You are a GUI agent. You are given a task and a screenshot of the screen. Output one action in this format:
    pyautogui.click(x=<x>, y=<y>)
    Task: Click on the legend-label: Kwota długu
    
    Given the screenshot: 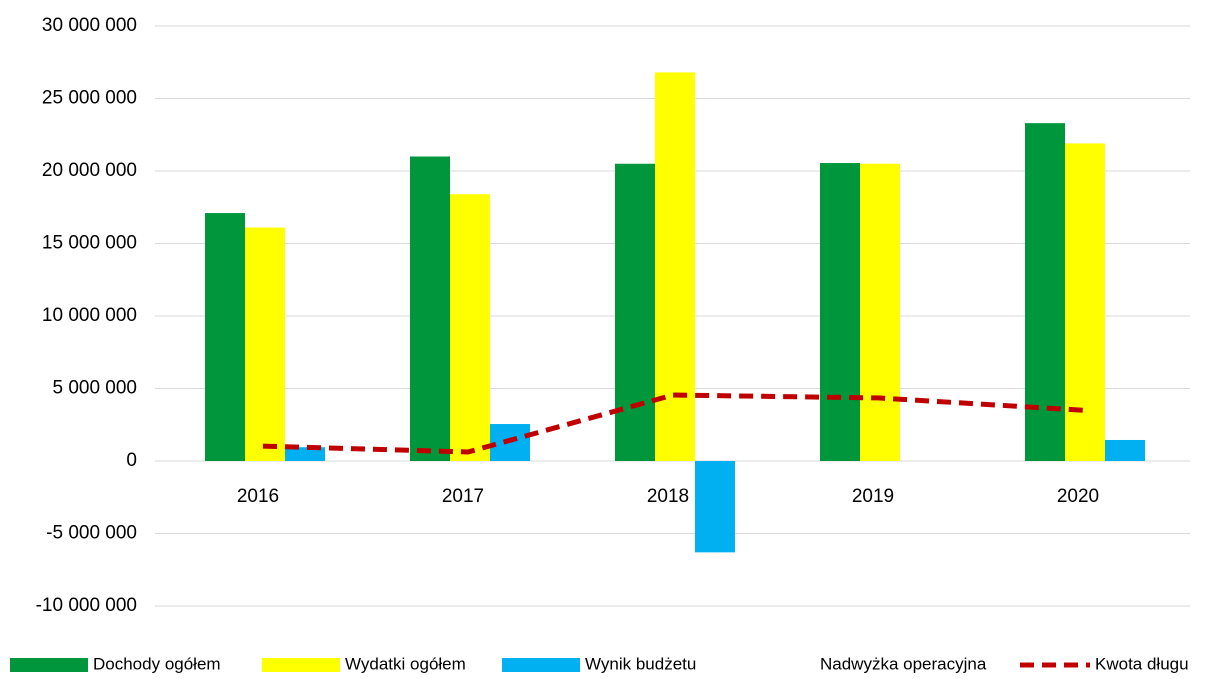 What is the action you would take?
    pyautogui.click(x=1142, y=663)
    